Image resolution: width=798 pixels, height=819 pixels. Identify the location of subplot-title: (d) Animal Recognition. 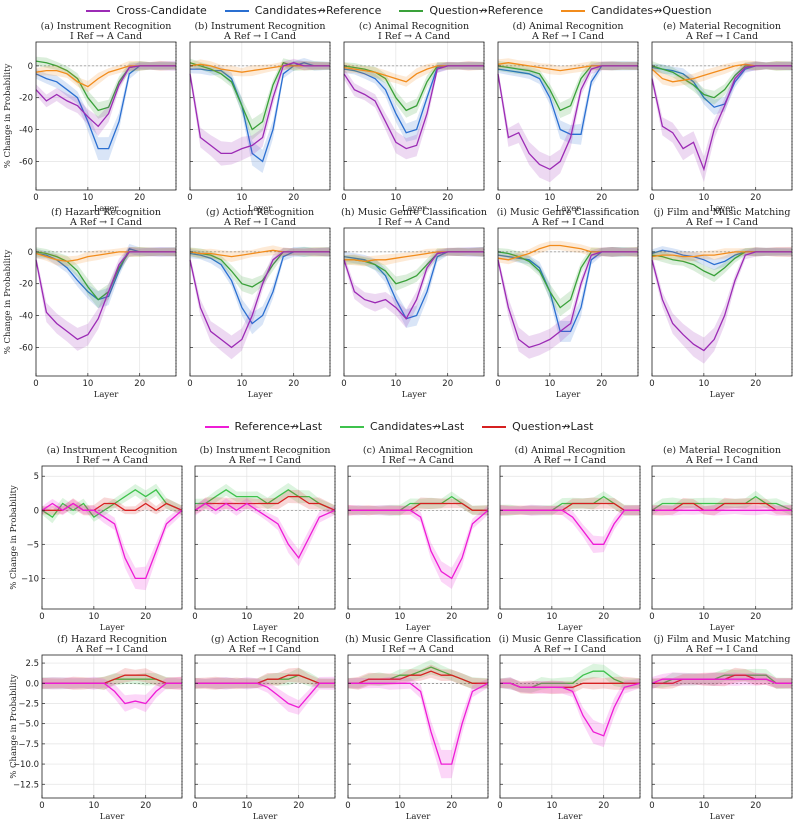
(569, 450).